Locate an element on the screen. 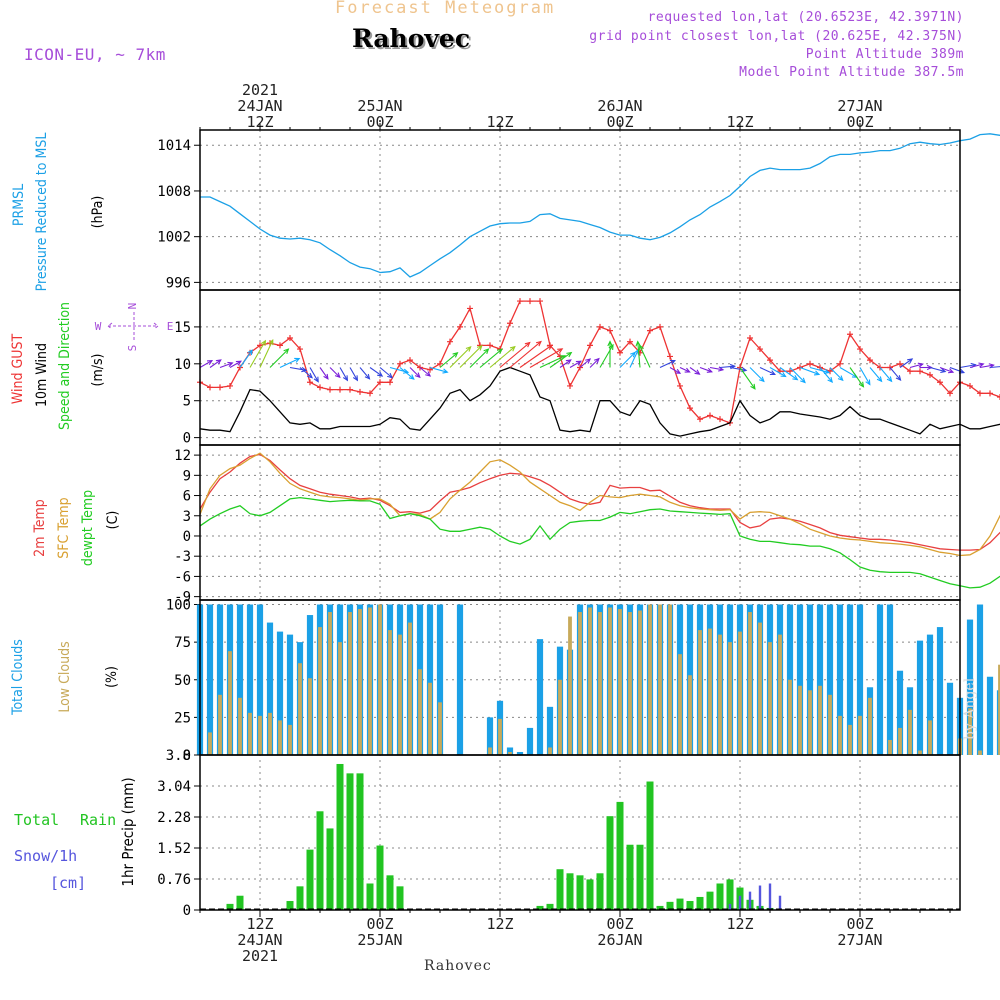 Image resolution: width=1000 pixels, height=1000 pixels. y-tick-label: 3 is located at coordinates (187, 517).